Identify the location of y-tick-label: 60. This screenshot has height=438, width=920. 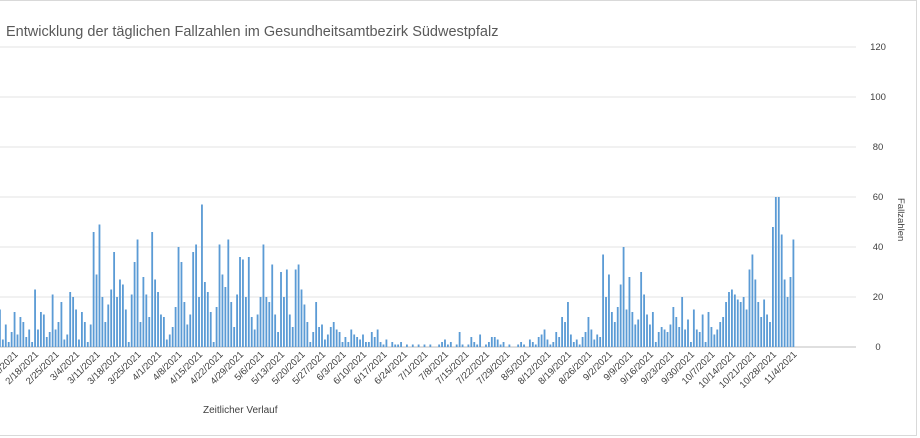
(878, 197).